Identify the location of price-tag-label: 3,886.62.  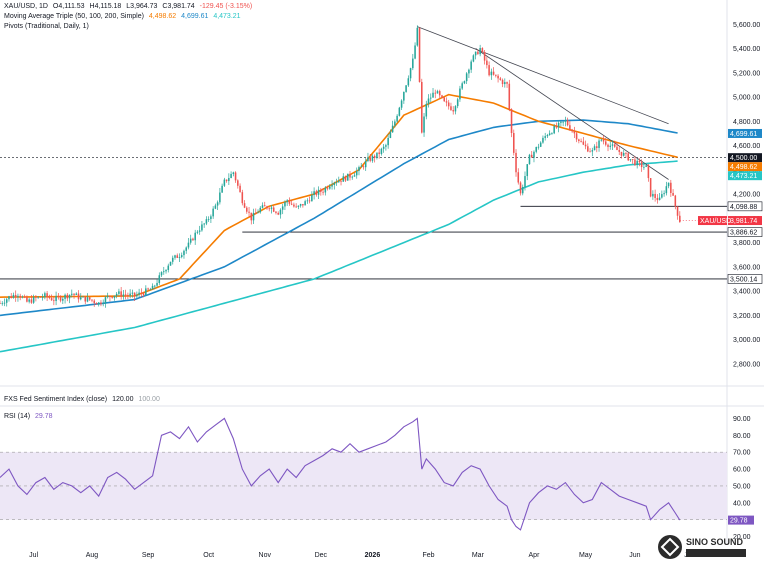
(743, 233).